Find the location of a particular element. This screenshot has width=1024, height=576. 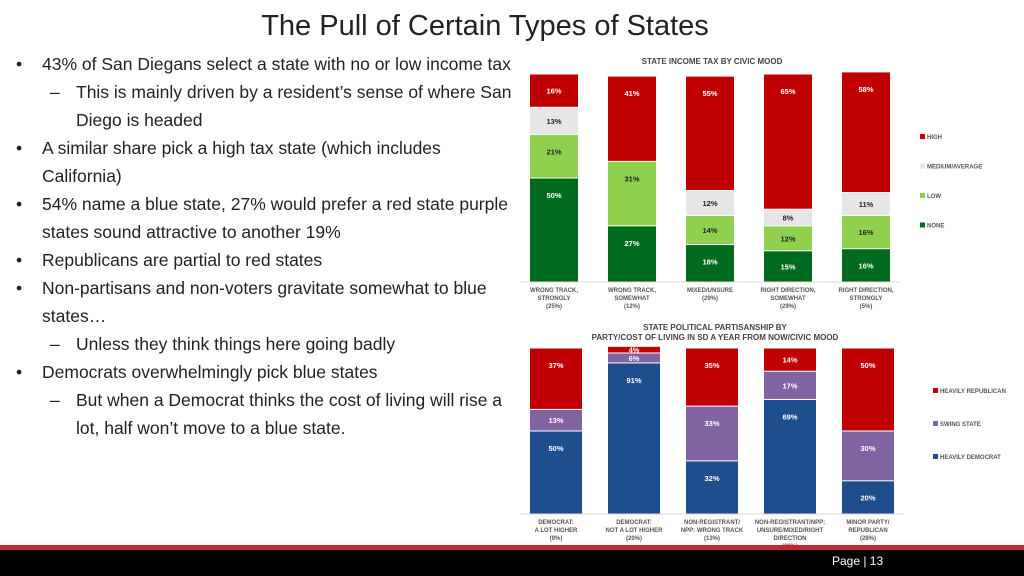

legend-swatch-heavily-democrat is located at coordinates (935, 456).